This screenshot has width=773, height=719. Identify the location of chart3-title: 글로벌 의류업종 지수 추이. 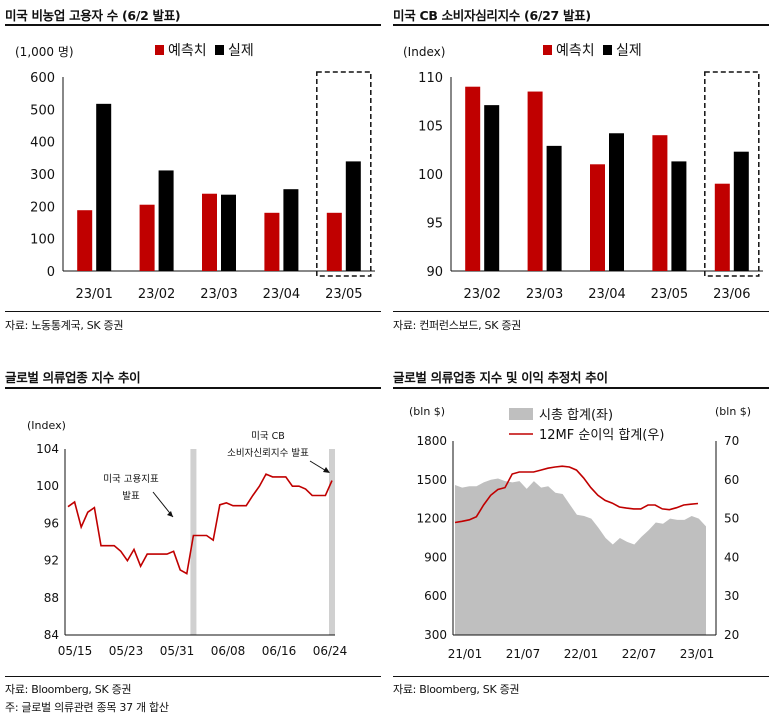
(73, 377).